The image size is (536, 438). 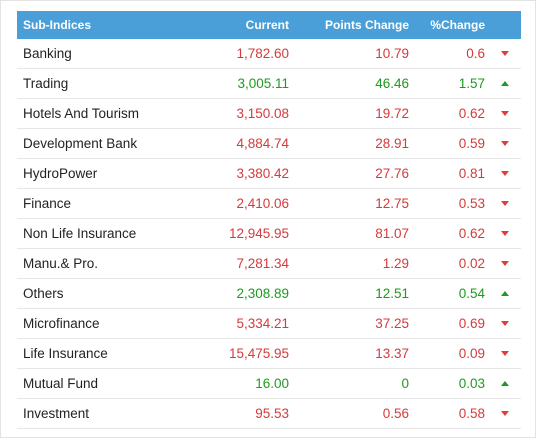 What do you see at coordinates (56, 413) in the screenshot?
I see `row-sub-index-name: Investment` at bounding box center [56, 413].